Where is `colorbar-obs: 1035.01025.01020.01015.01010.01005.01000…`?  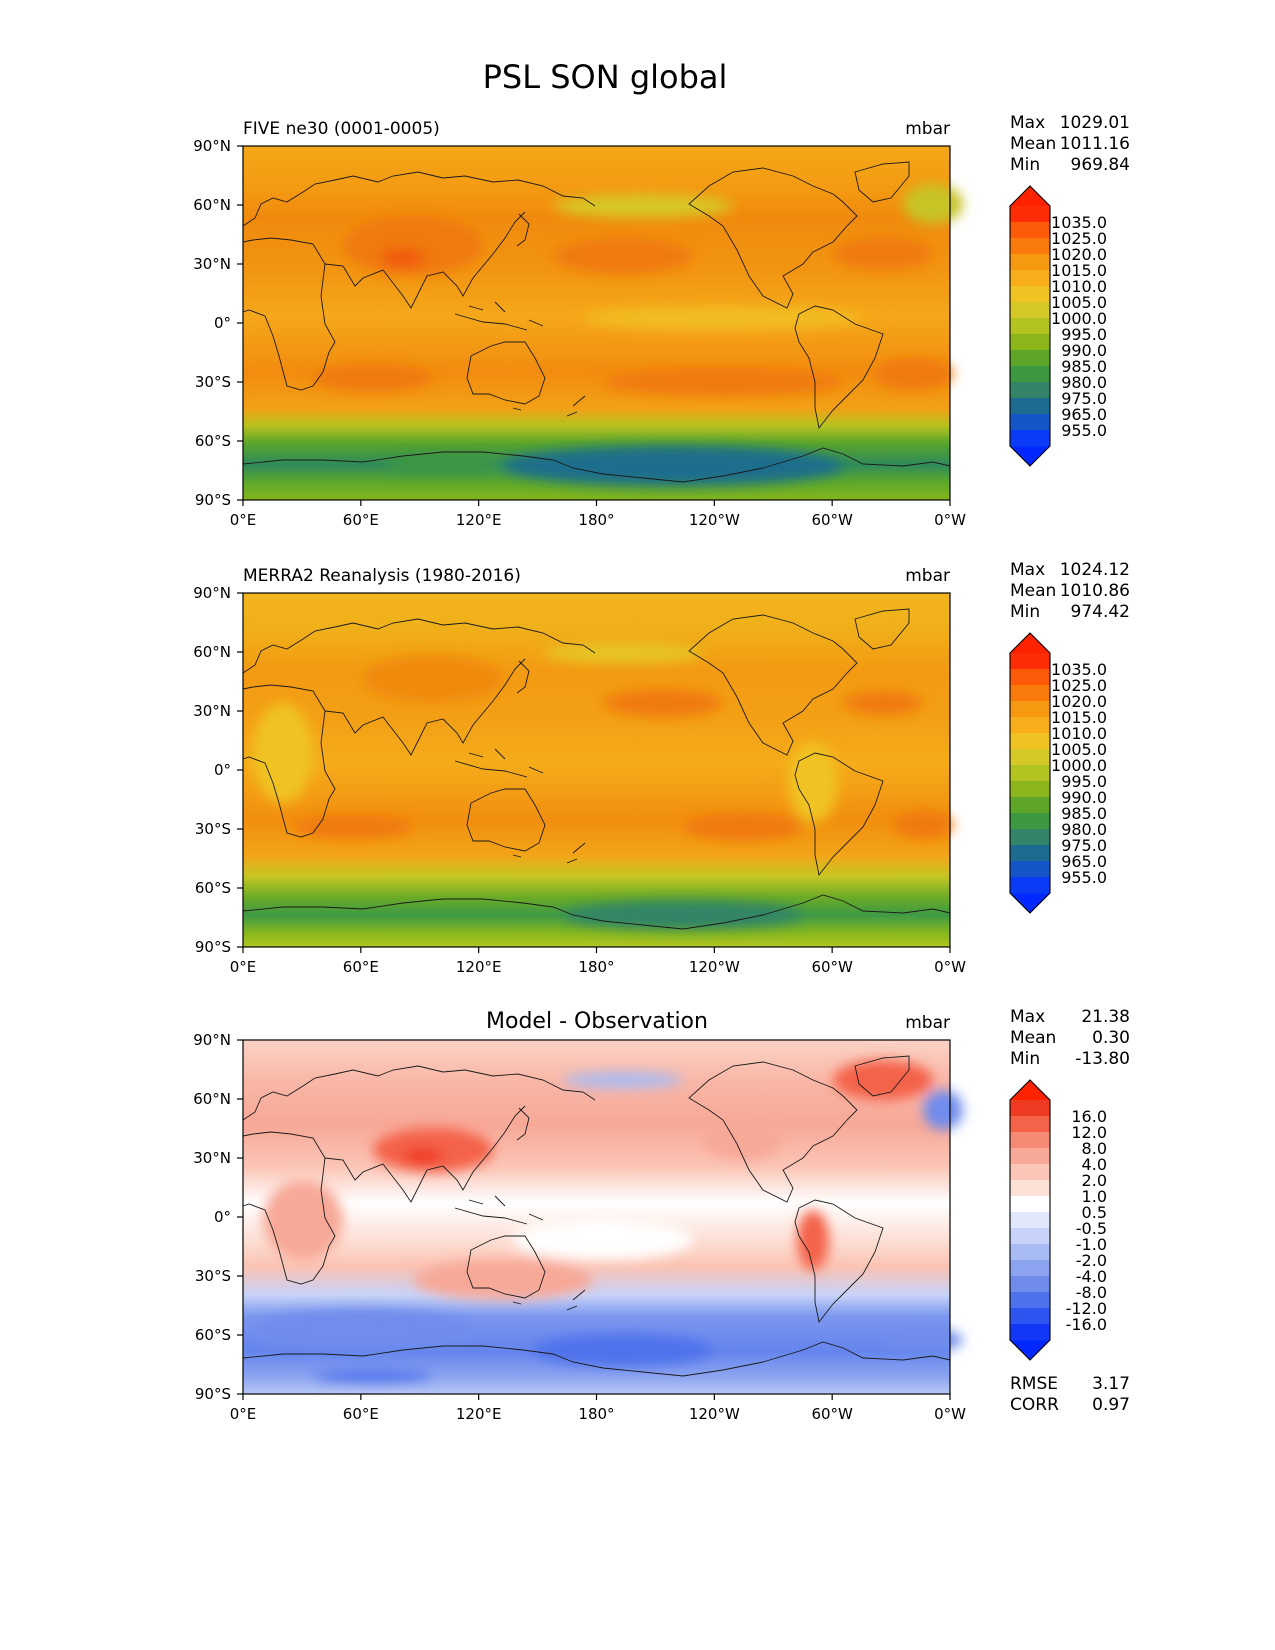
colorbar-obs: 1035.01025.01020.01015.01010.01005.01000… is located at coordinates (1058, 773).